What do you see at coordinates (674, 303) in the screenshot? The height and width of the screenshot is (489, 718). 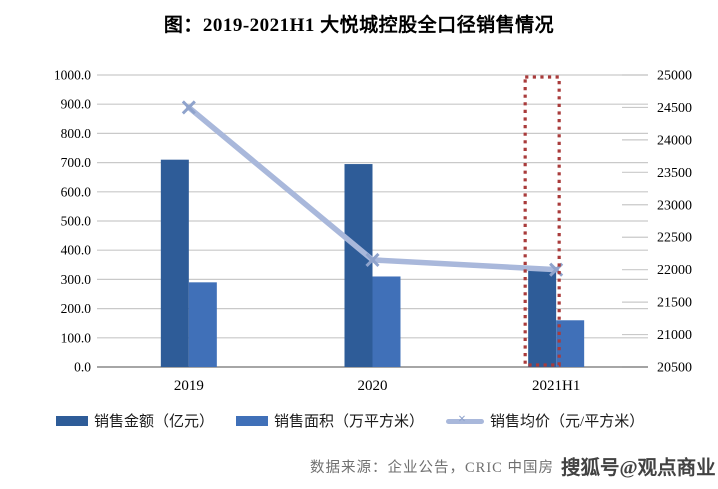 I see `right-axis-tick-label: 21500` at bounding box center [674, 303].